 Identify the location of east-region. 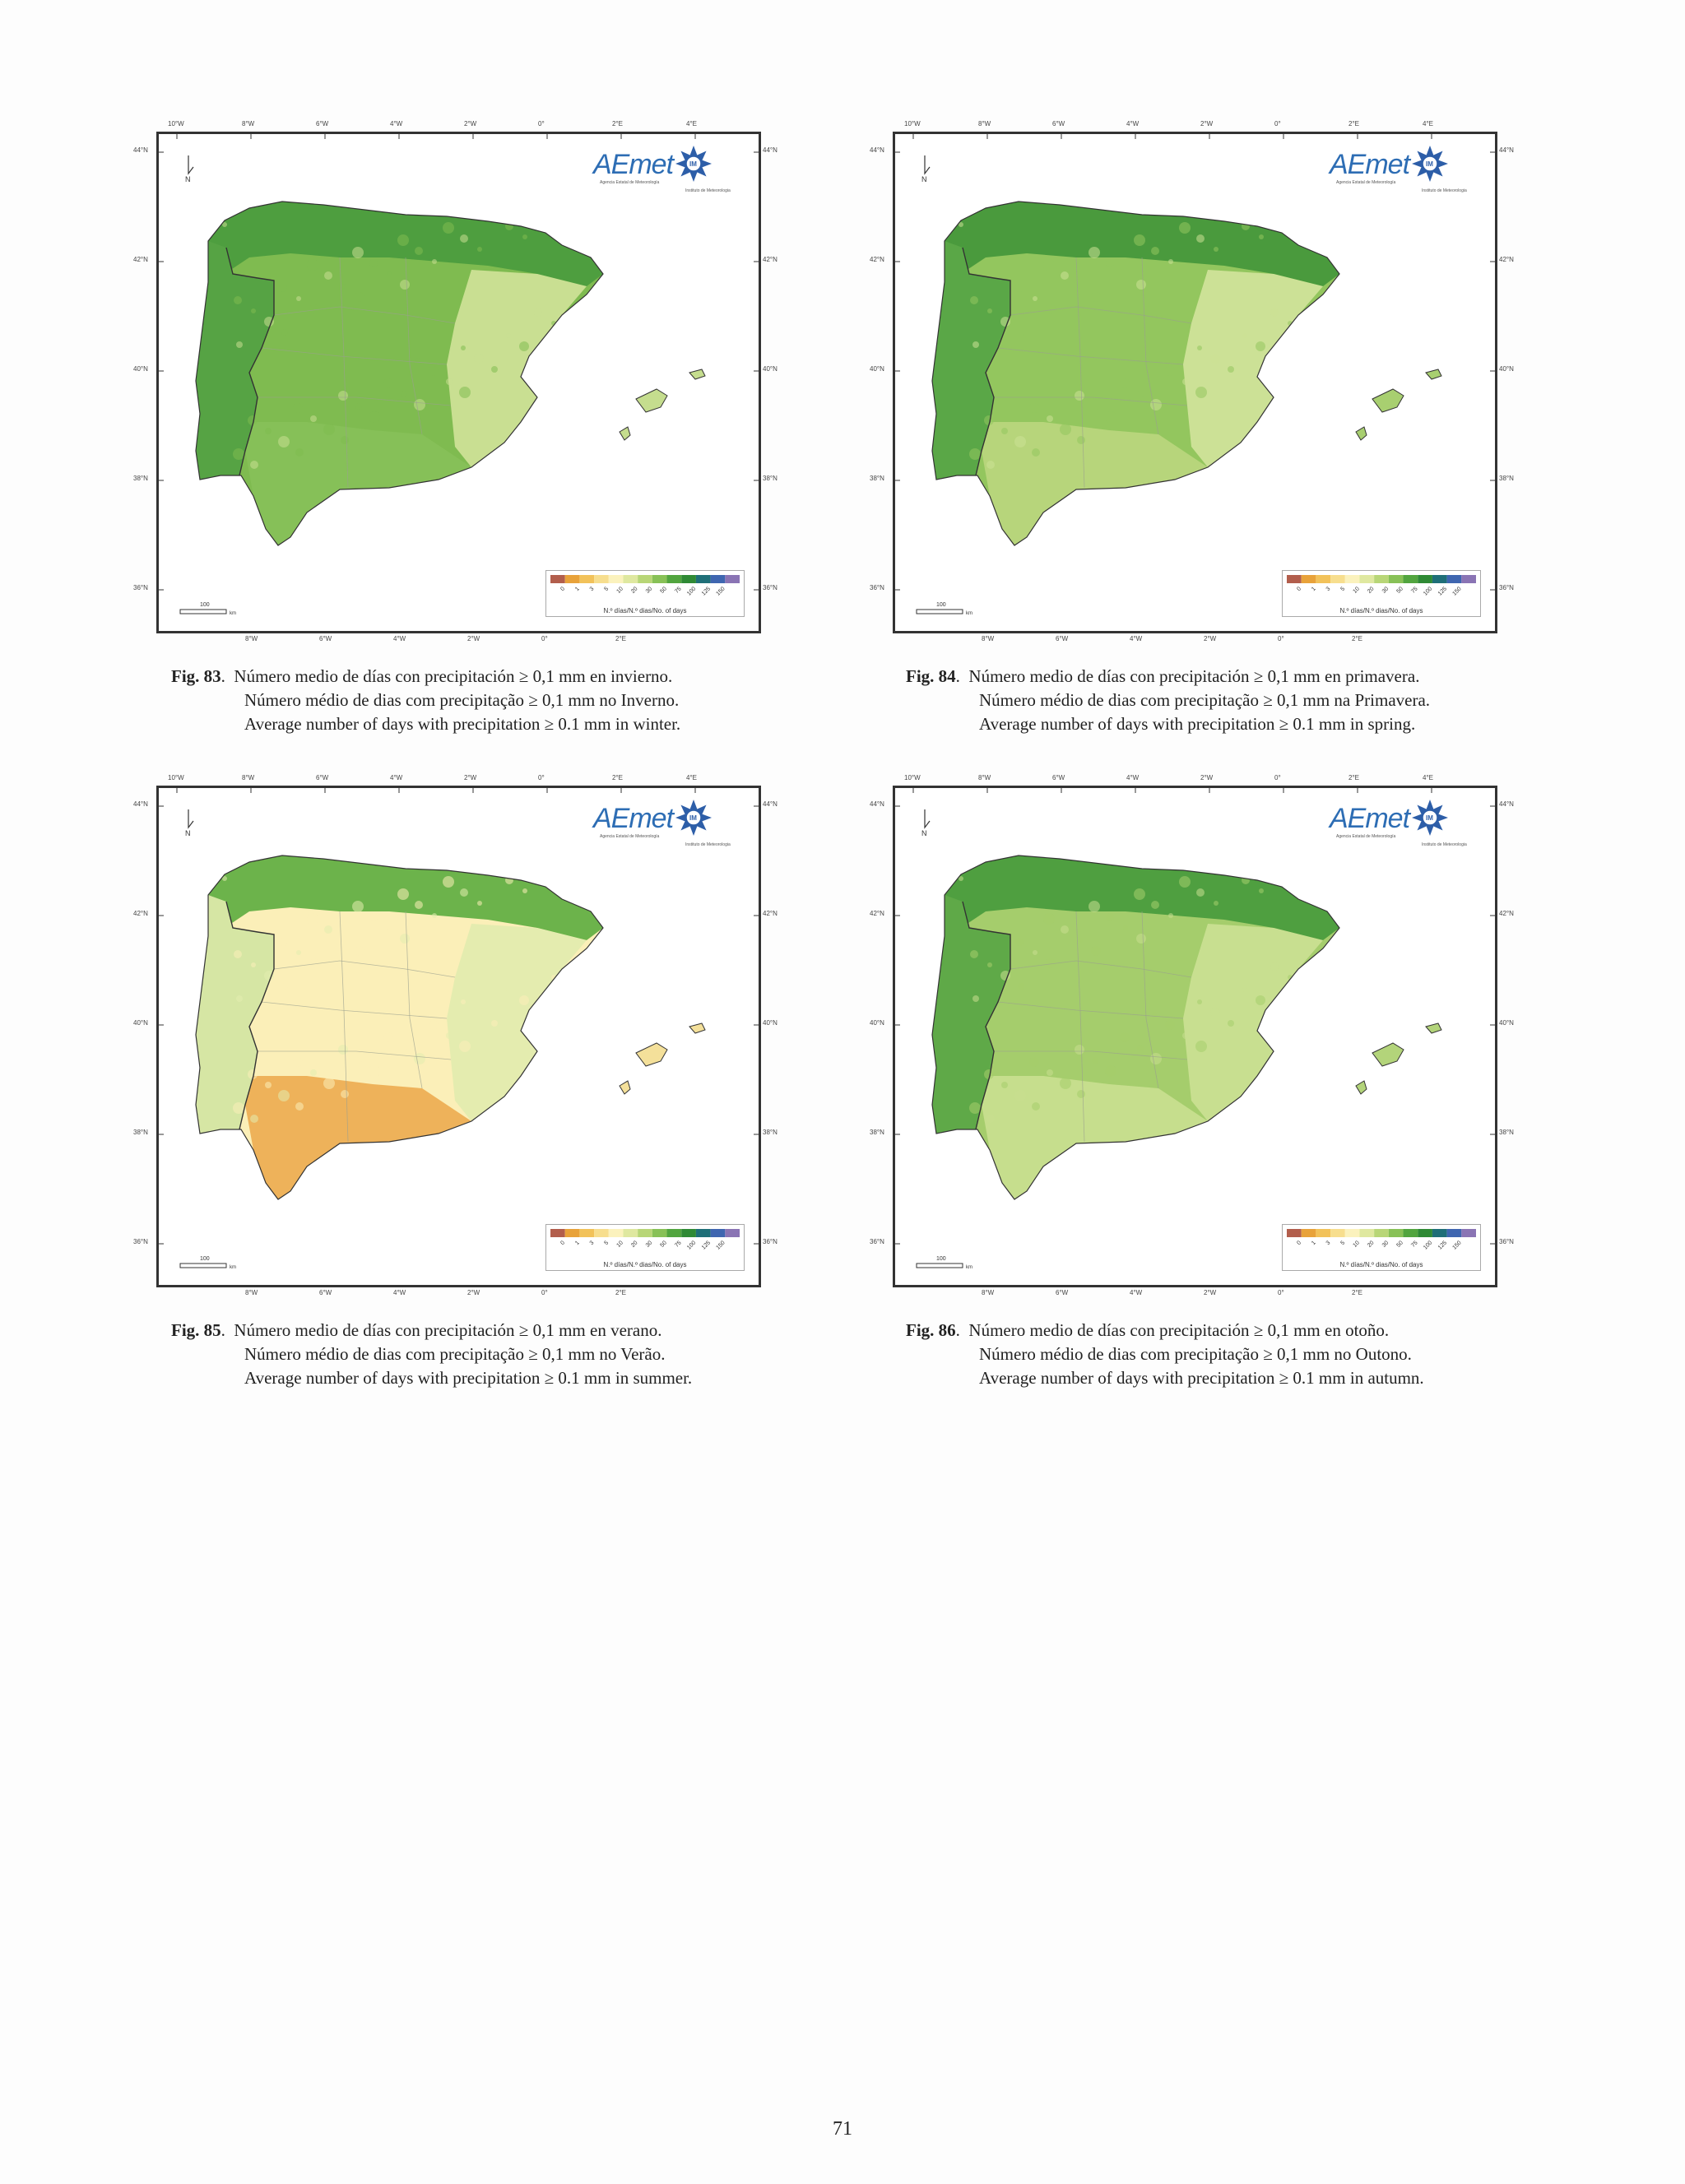
(1253, 368).